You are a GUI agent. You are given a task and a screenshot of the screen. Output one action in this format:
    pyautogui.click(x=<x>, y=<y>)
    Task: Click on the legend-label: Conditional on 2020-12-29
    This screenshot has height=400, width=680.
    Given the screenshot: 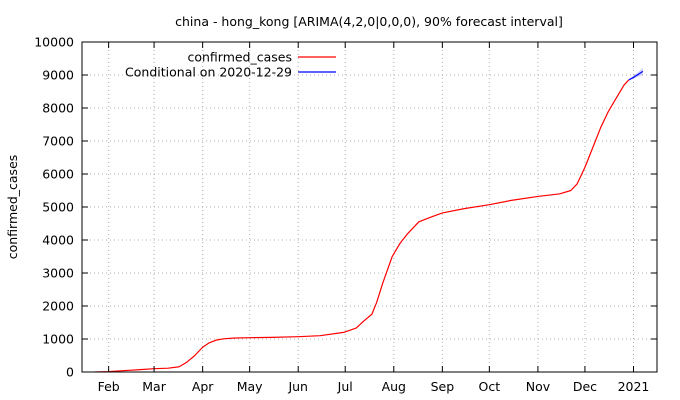 What is the action you would take?
    pyautogui.click(x=208, y=72)
    